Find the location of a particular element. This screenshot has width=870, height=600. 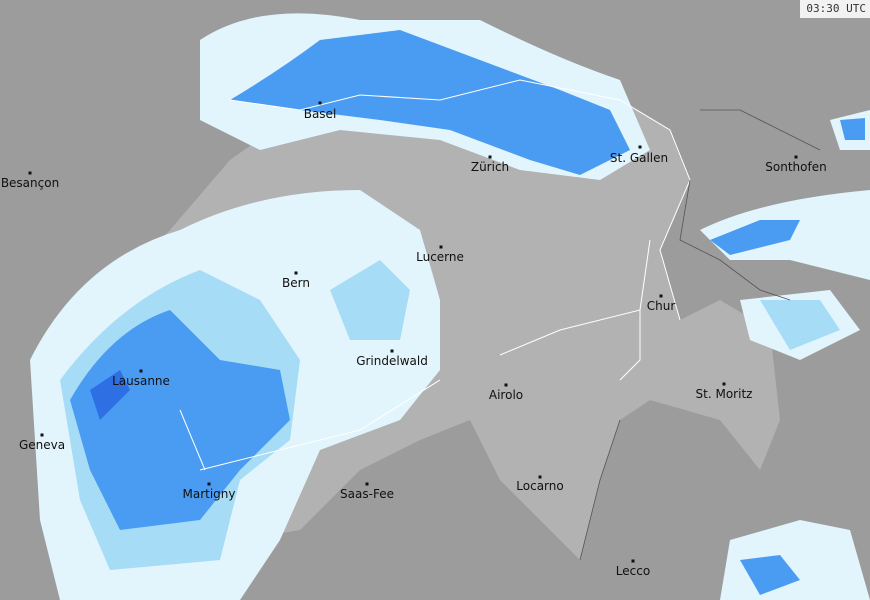

timestamp-label: 03:30 UTC is located at coordinates (835, 9).